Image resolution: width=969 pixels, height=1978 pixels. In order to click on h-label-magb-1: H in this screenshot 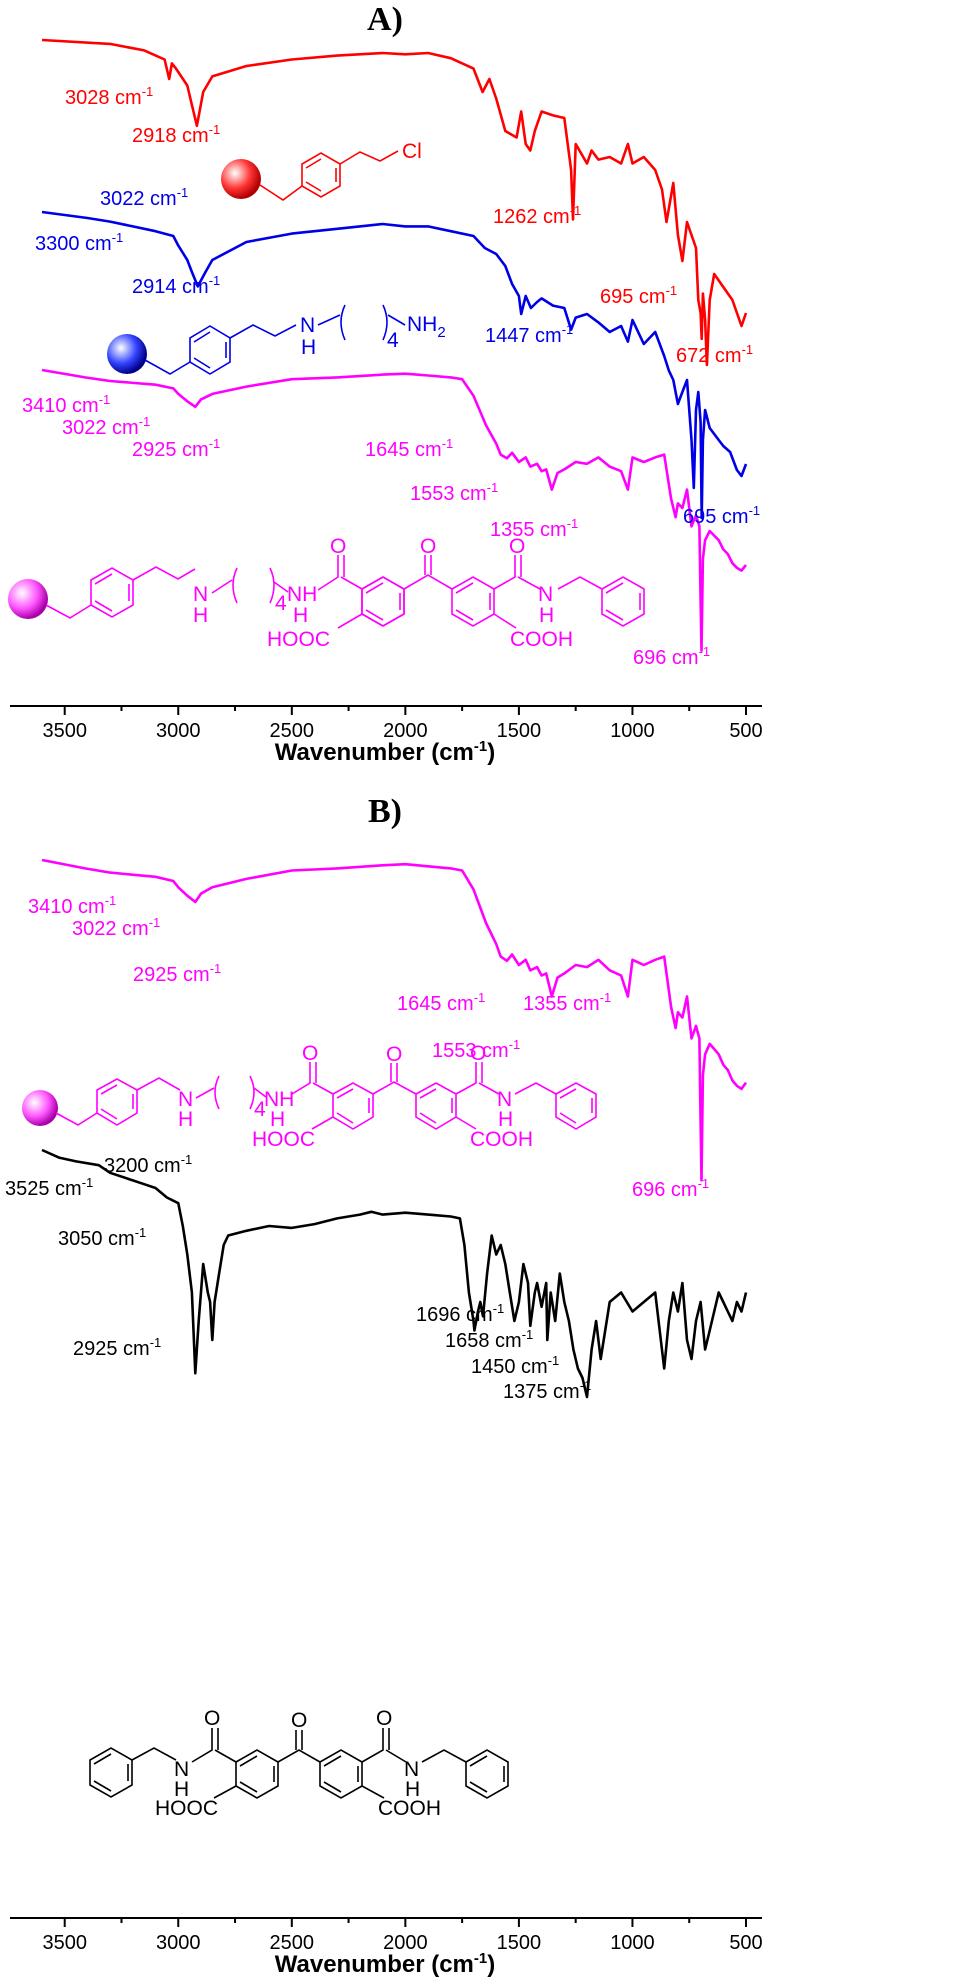, I will do `click(185, 1119)`.